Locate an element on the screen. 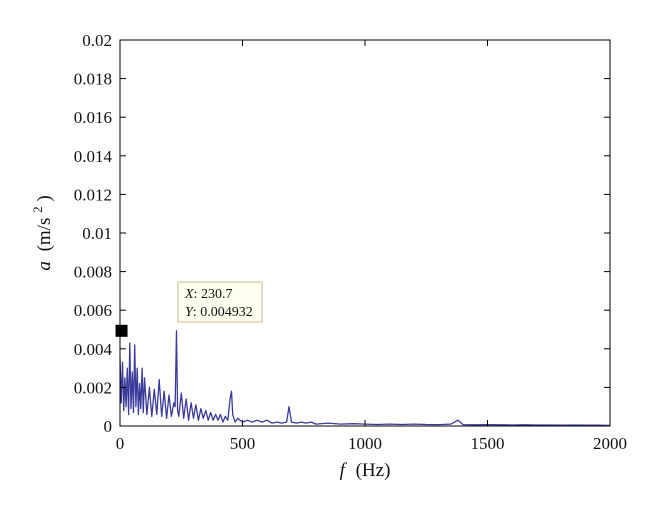  data-tip-box is located at coordinates (220, 302).